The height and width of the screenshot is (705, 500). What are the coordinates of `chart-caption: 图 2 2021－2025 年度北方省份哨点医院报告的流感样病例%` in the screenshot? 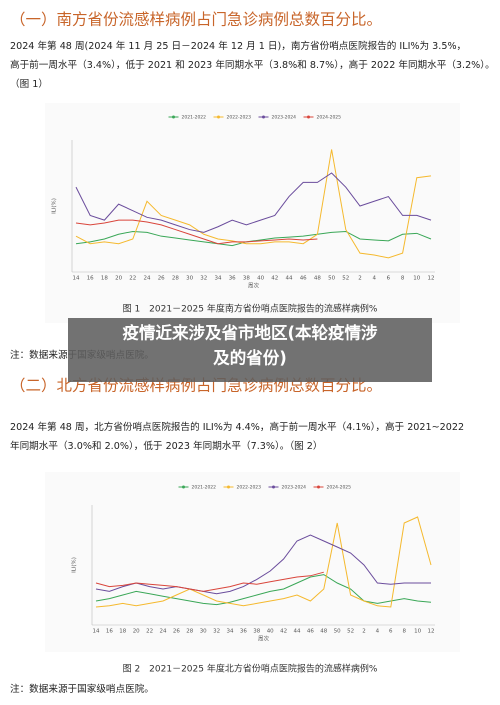 It's located at (250, 669).